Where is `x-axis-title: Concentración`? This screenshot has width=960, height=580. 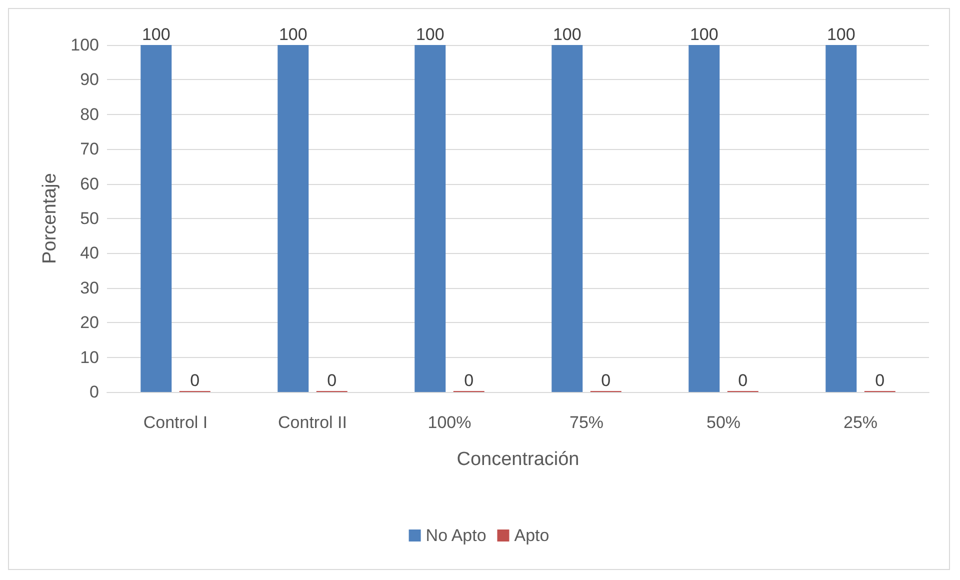
x-axis-title: Concentración is located at coordinates (518, 459).